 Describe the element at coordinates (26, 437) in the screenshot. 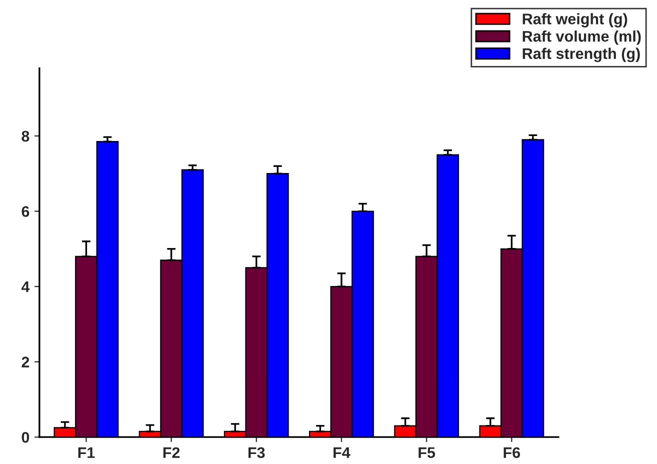

I see `y-tick-label: 0` at that location.